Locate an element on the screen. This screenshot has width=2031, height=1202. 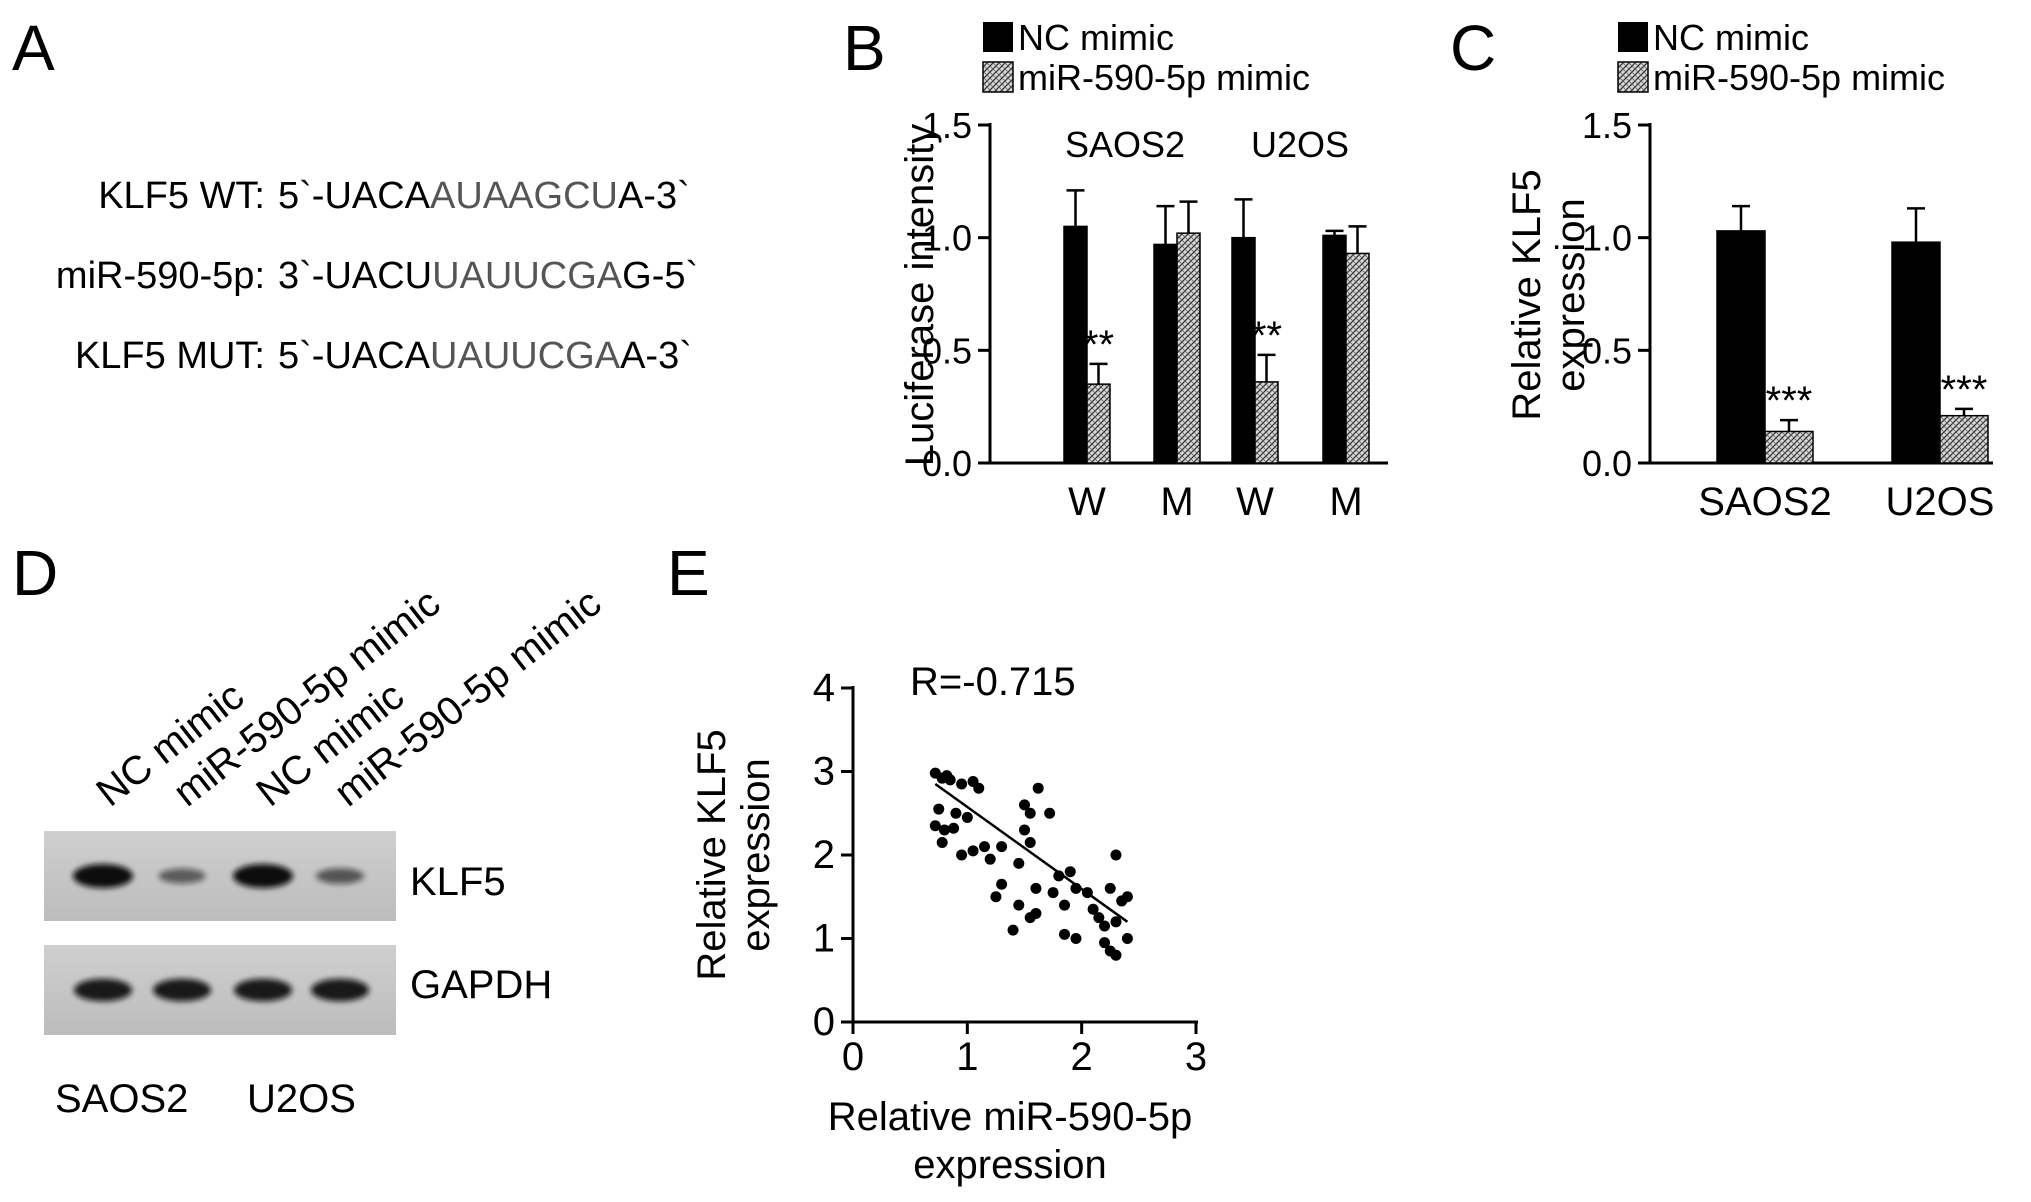
sequence-text: 5`-UACAAUAAGCUA-3` is located at coordinates (484, 196).